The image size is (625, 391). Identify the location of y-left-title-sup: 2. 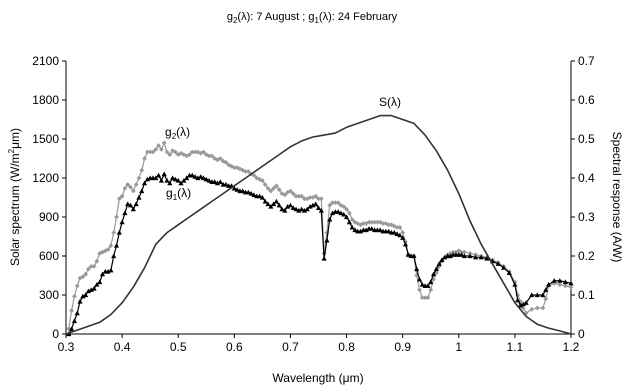
(11, 150).